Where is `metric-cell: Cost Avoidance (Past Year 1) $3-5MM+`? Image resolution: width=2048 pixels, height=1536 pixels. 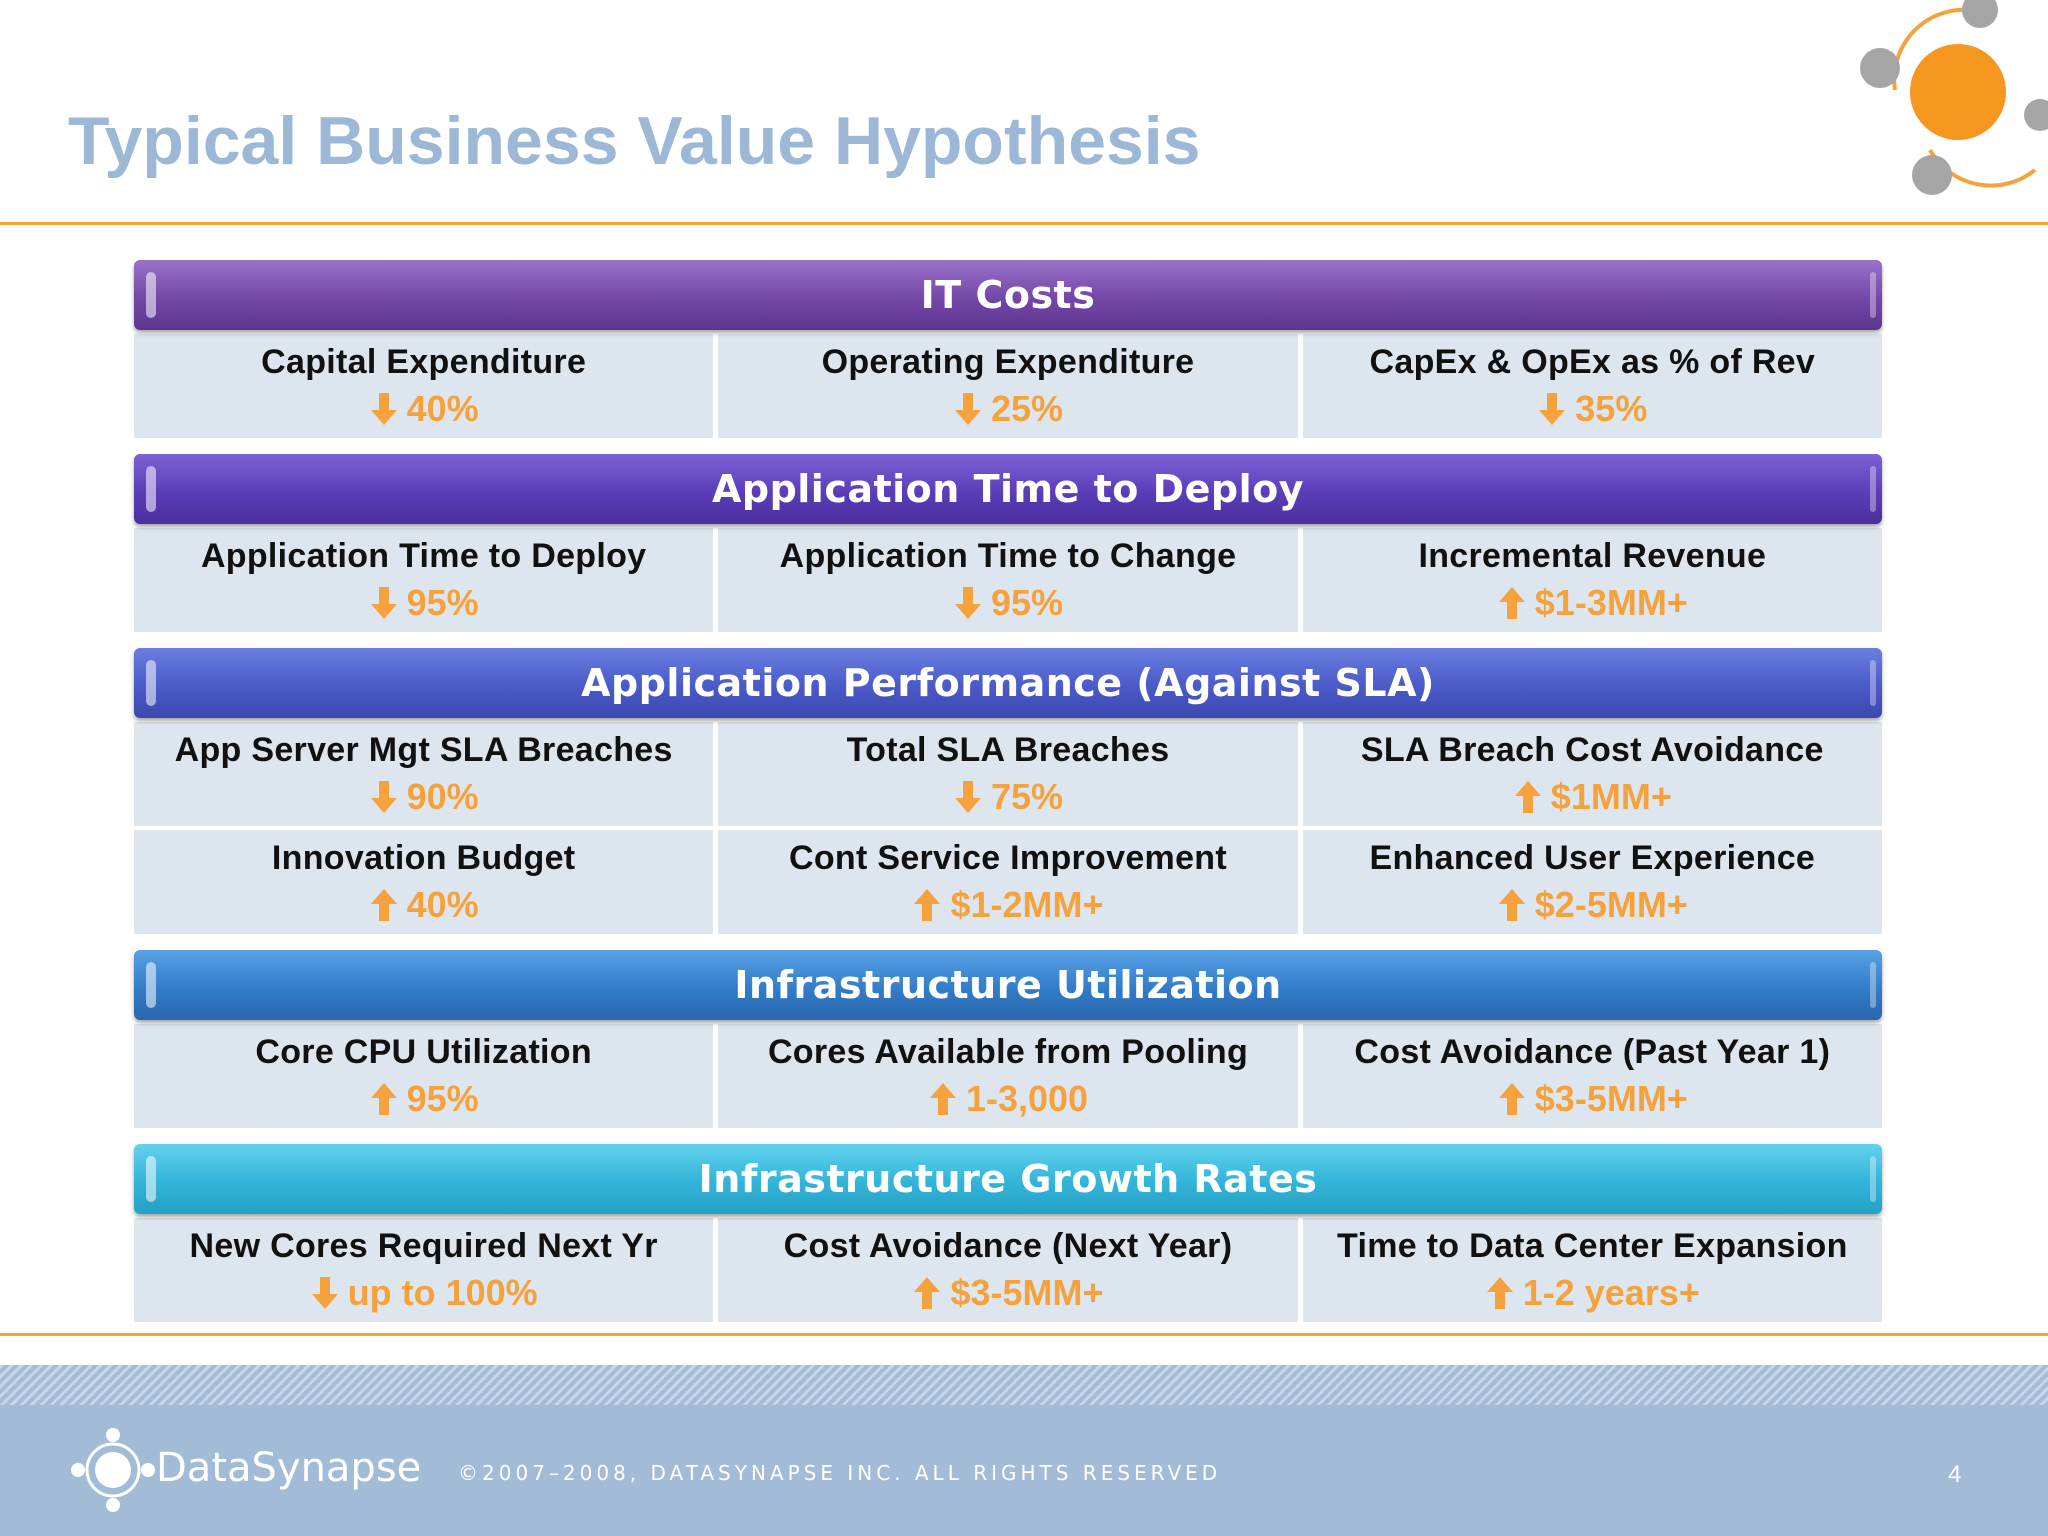
metric-cell: Cost Avoidance (Past Year 1) $3-5MM+ is located at coordinates (1592, 1076).